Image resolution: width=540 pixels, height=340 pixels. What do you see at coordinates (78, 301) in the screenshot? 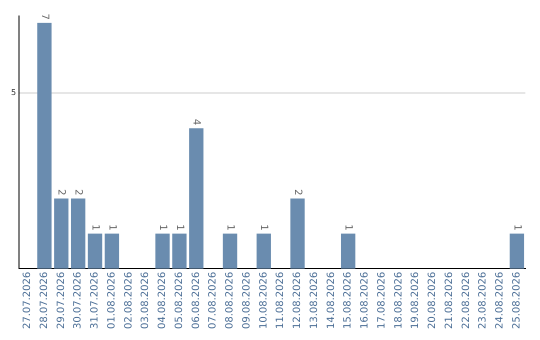
I see `x-tick-label: 30.07.2026` at bounding box center [78, 301].